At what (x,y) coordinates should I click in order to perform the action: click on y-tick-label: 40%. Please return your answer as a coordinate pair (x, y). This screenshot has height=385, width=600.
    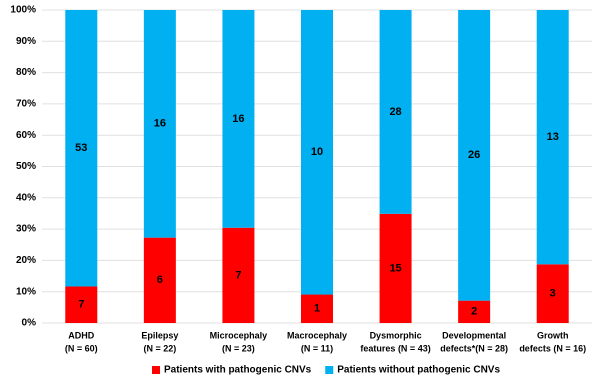
    Looking at the image, I should click on (26, 197).